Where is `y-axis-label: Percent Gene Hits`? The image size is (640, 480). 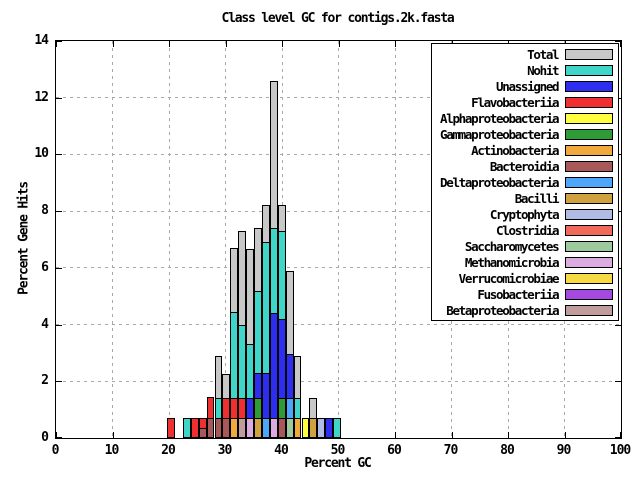 y-axis-label: Percent Gene Hits is located at coordinates (24, 238).